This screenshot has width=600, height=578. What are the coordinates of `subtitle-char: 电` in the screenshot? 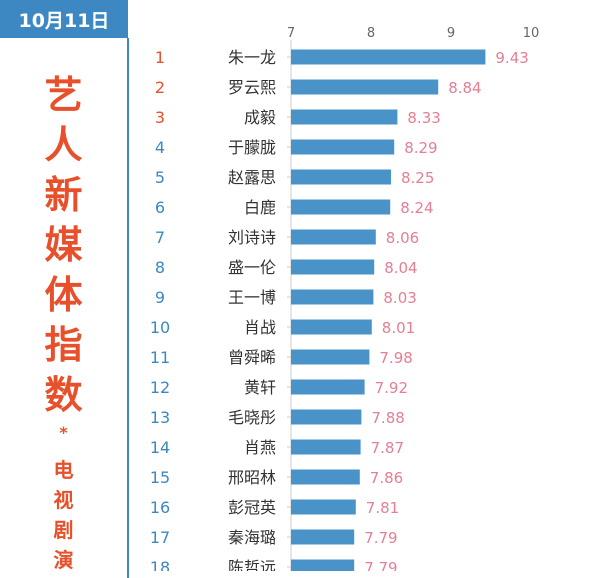 It's located at (63, 470).